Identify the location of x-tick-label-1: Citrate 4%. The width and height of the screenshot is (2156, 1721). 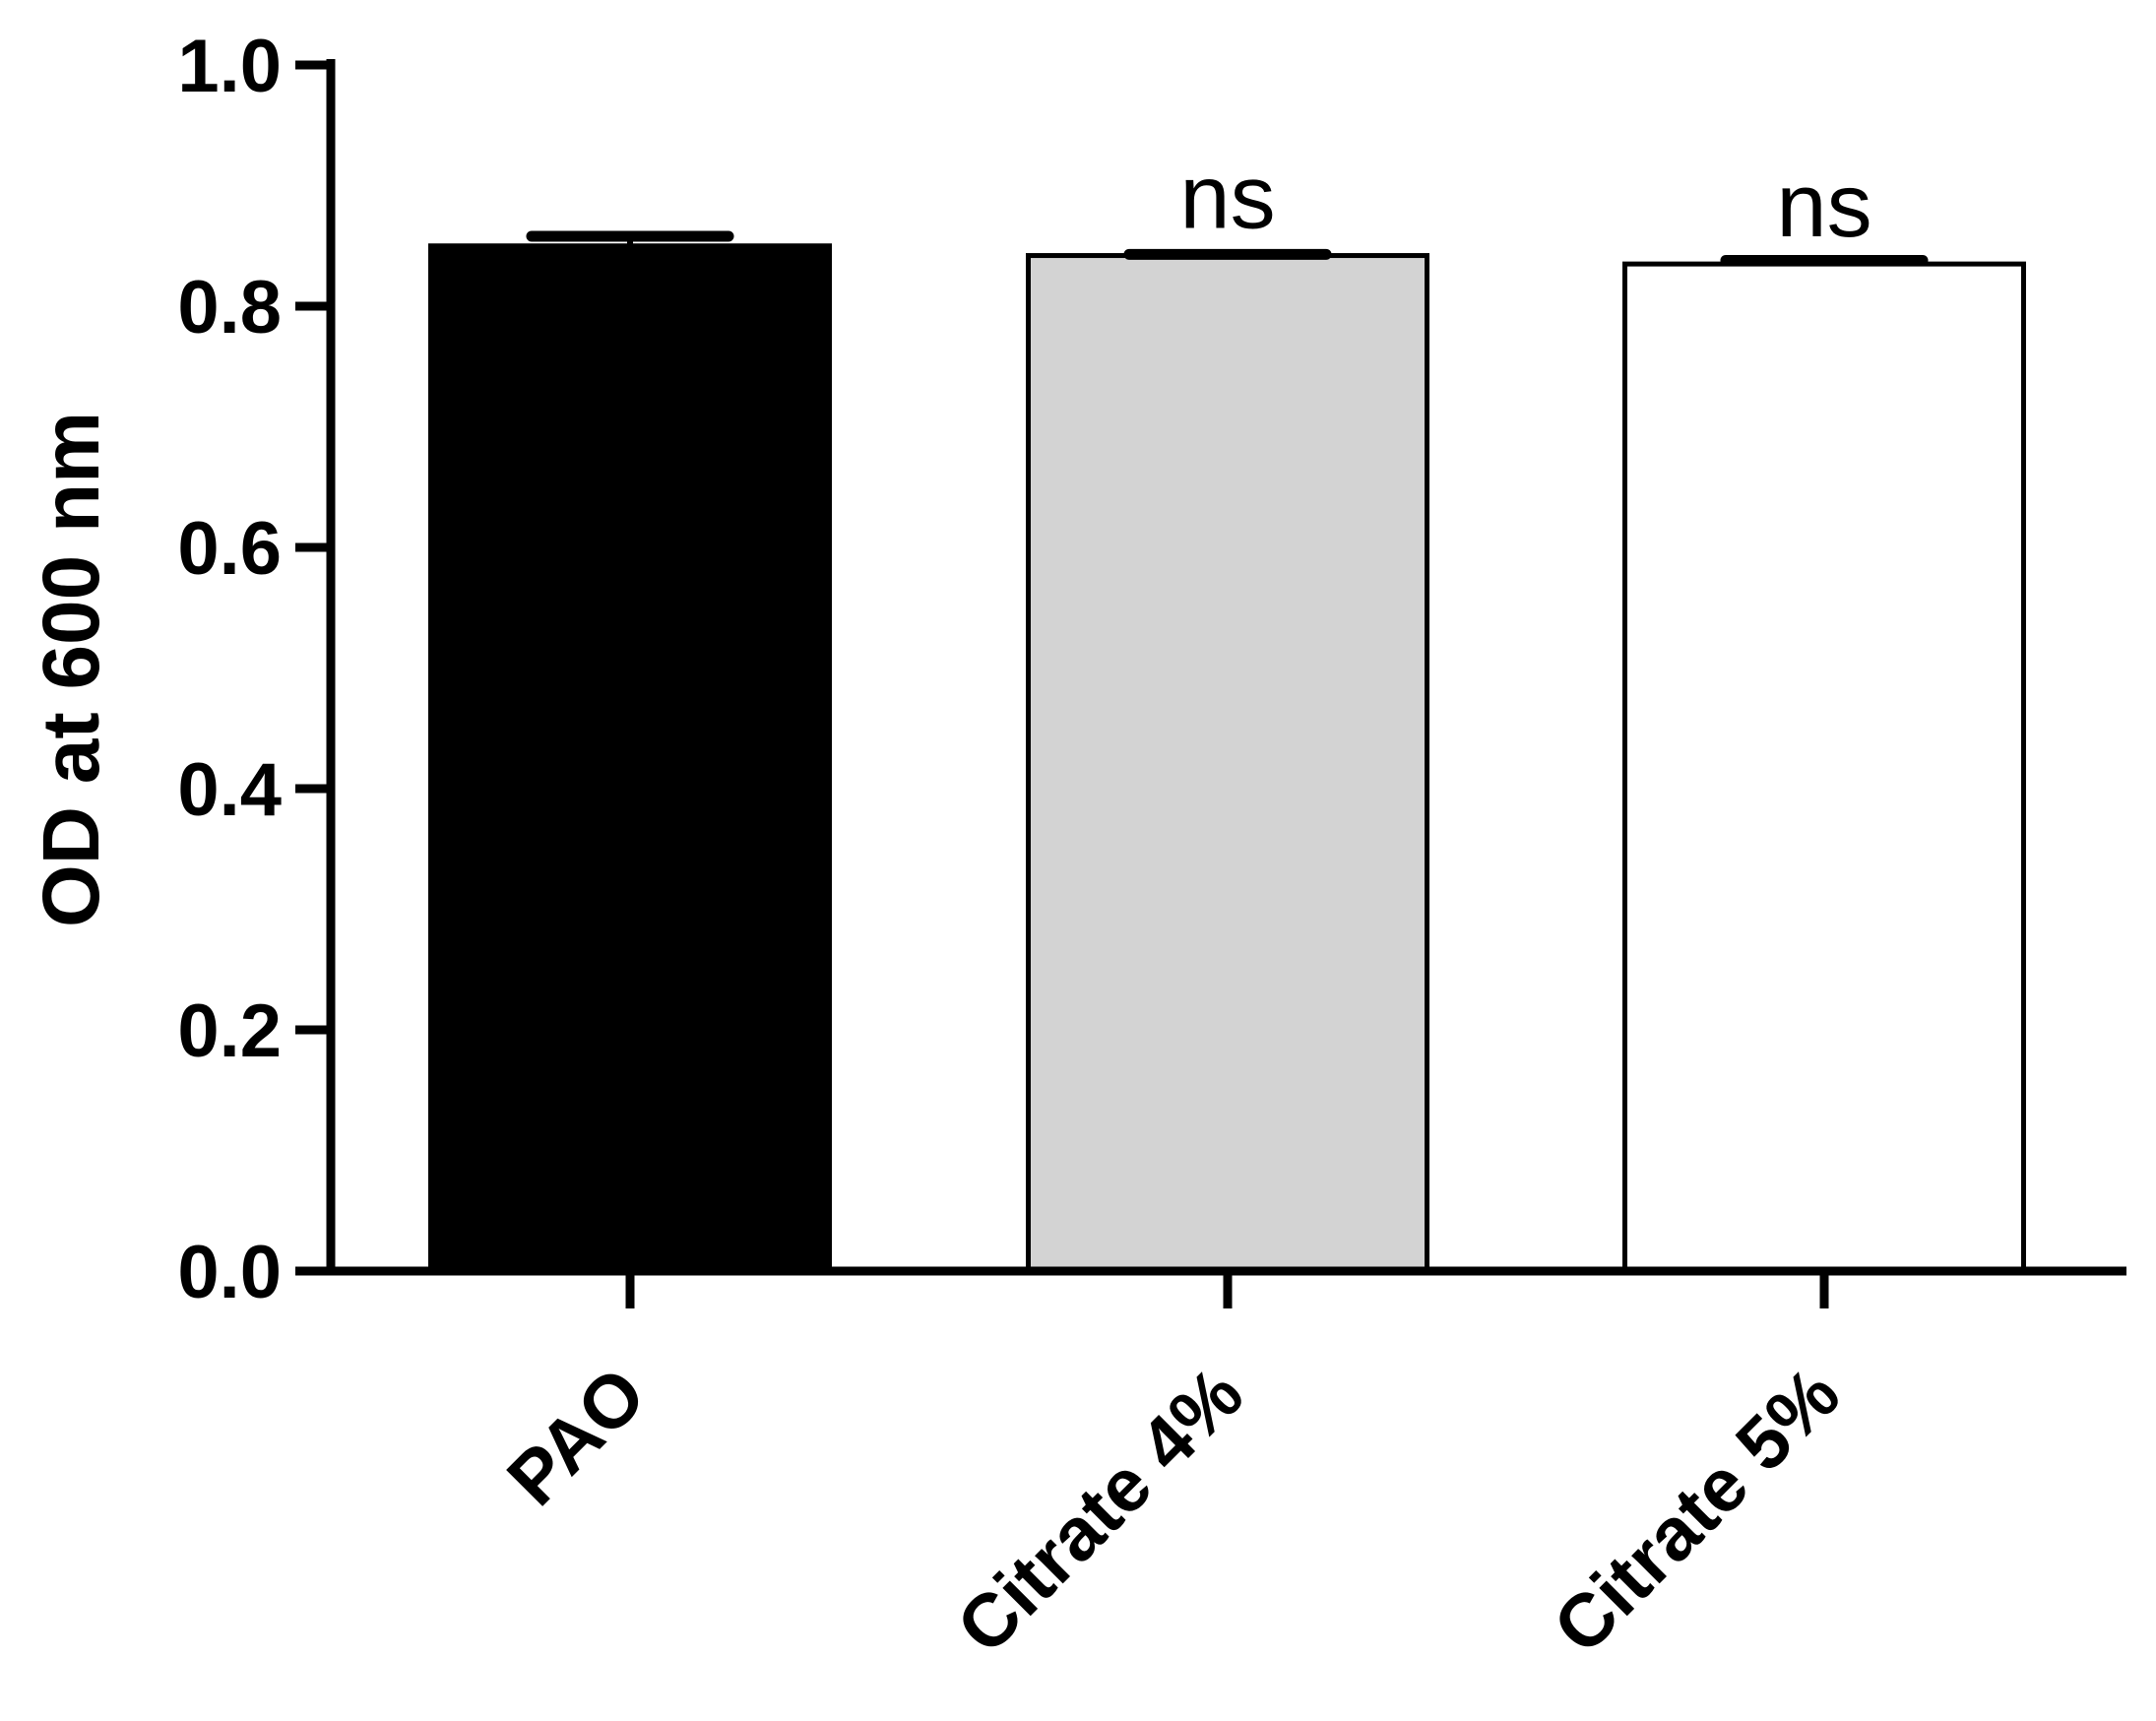
(1100, 1511).